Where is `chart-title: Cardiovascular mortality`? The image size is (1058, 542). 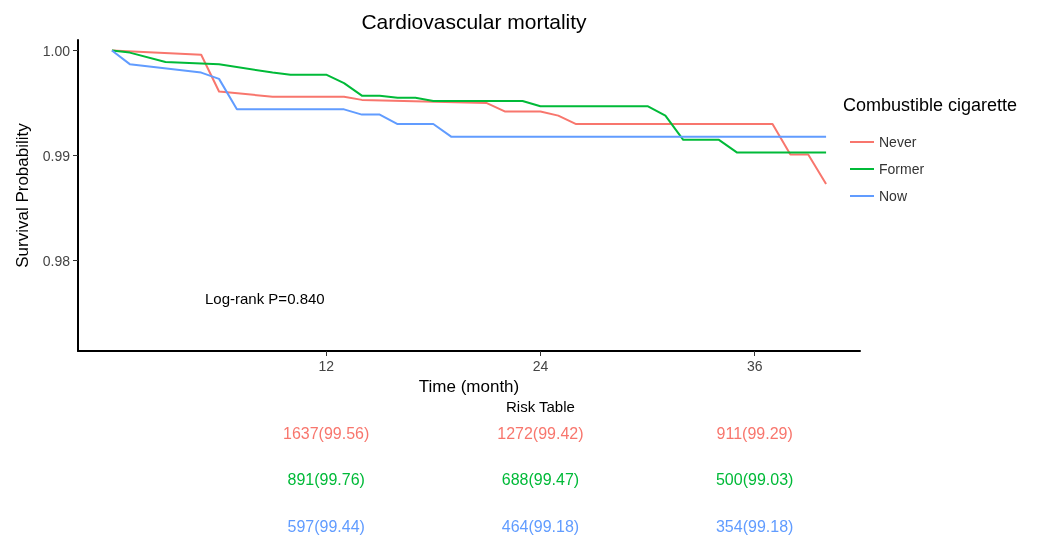
chart-title: Cardiovascular mortality is located at coordinates (474, 21).